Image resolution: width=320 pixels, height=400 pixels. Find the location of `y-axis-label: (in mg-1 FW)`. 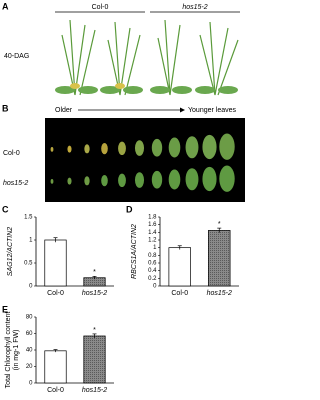

y-axis-label: (in mg-1 FW) is located at coordinates (16, 350).